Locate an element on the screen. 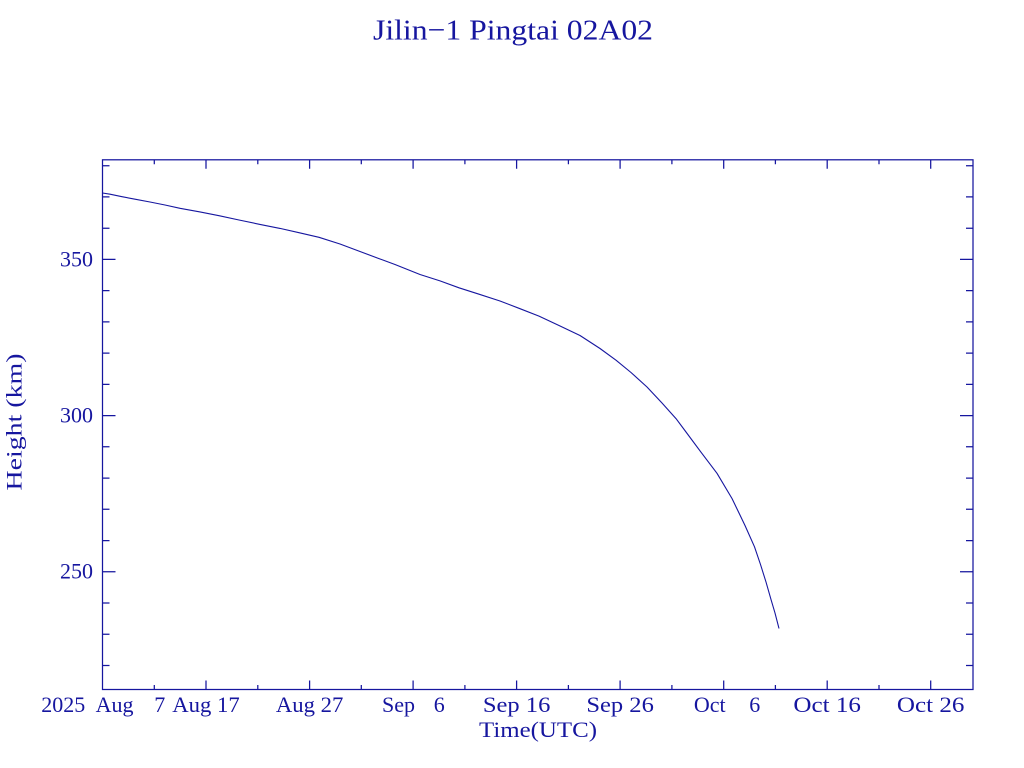 This screenshot has width=1024, height=768. svg-text: Aug is located at coordinates (115, 704).